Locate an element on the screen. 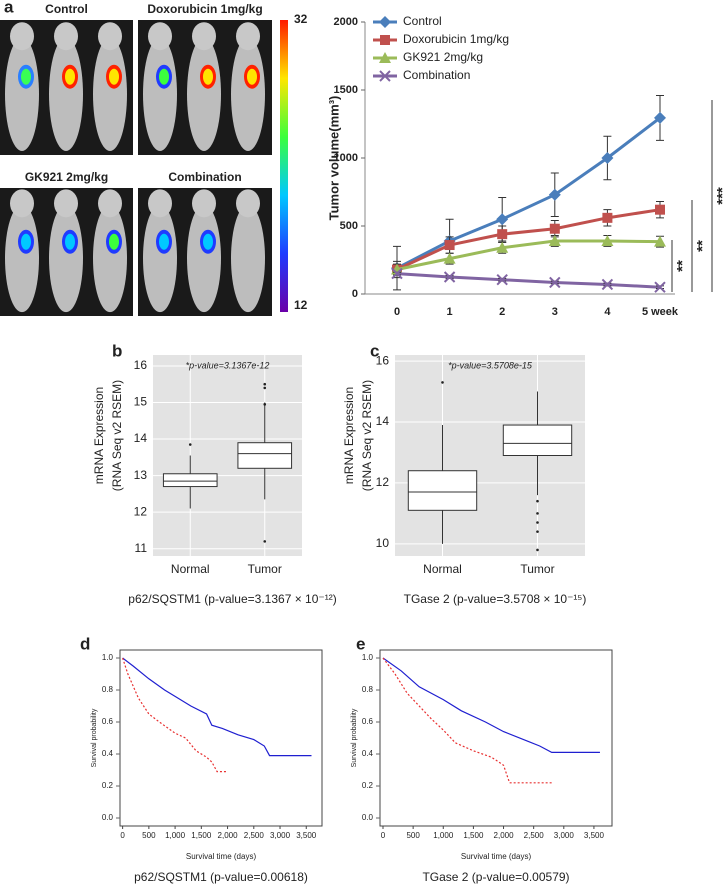  legend-label: Combination is located at coordinates (436, 75).